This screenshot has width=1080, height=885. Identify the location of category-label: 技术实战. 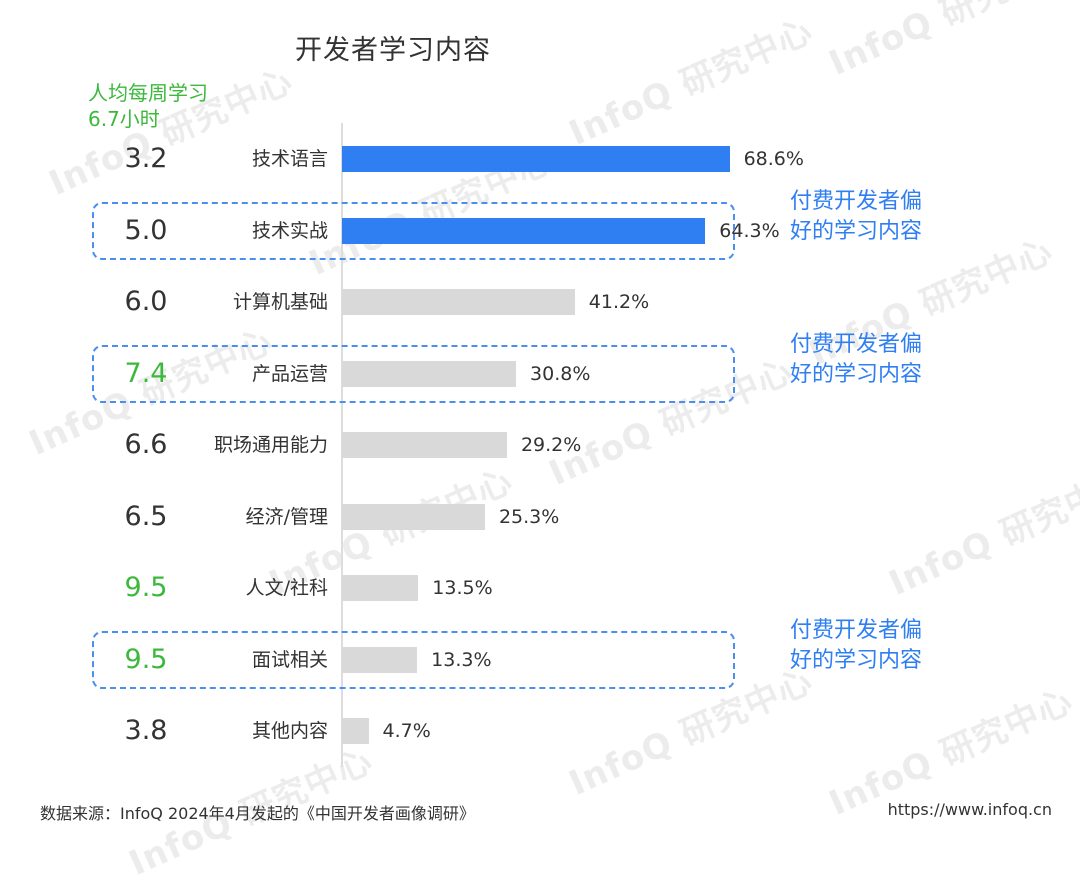
(289, 230).